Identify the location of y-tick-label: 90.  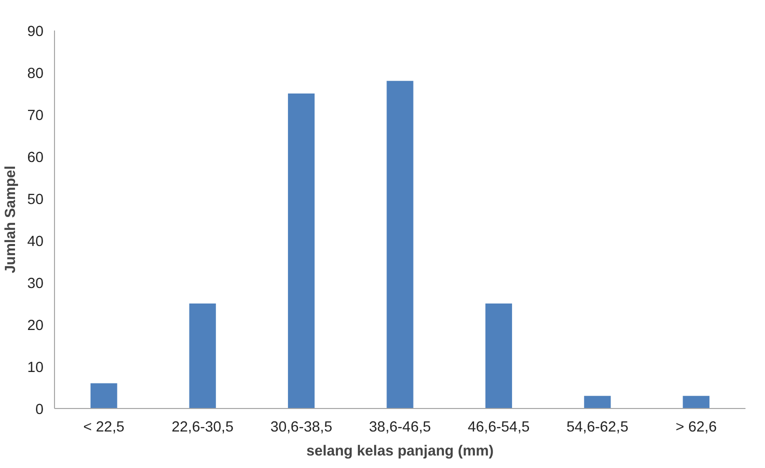
(35, 32).